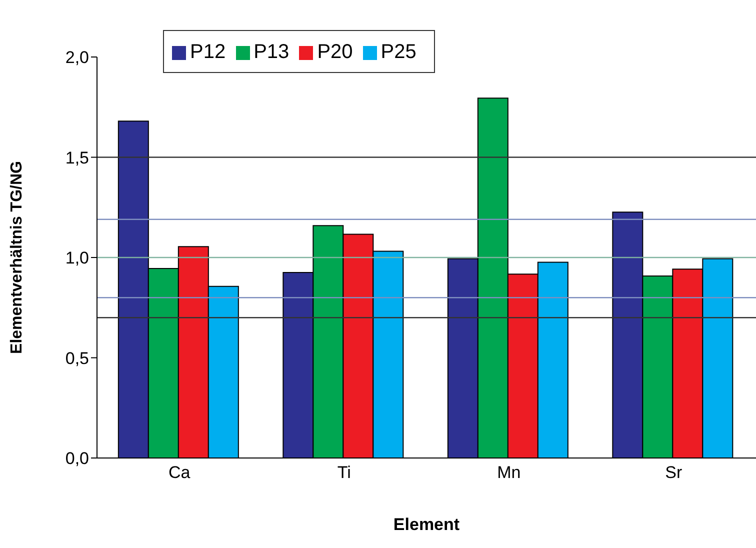  What do you see at coordinates (179, 472) in the screenshot?
I see `x-tick-label: Ca` at bounding box center [179, 472].